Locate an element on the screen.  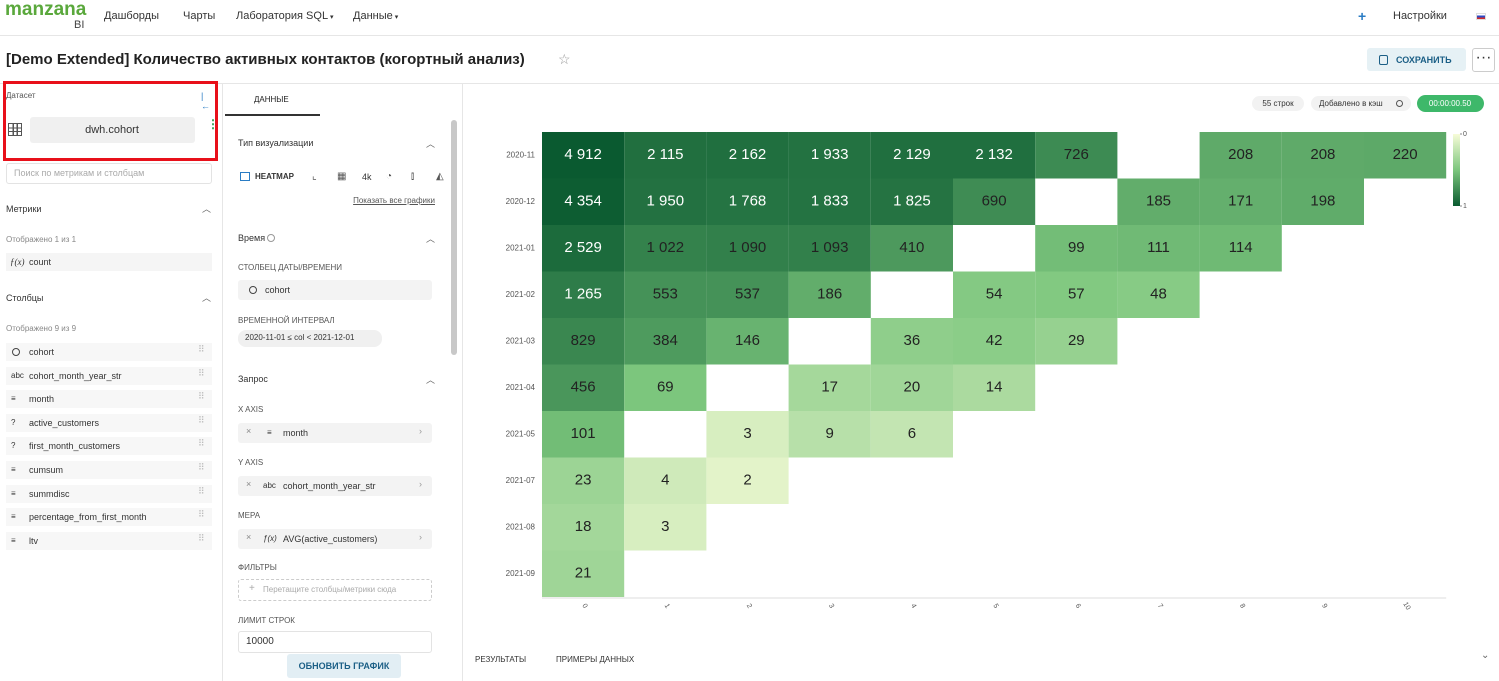
viz-type: HEATMAP is located at coordinates (274, 176).